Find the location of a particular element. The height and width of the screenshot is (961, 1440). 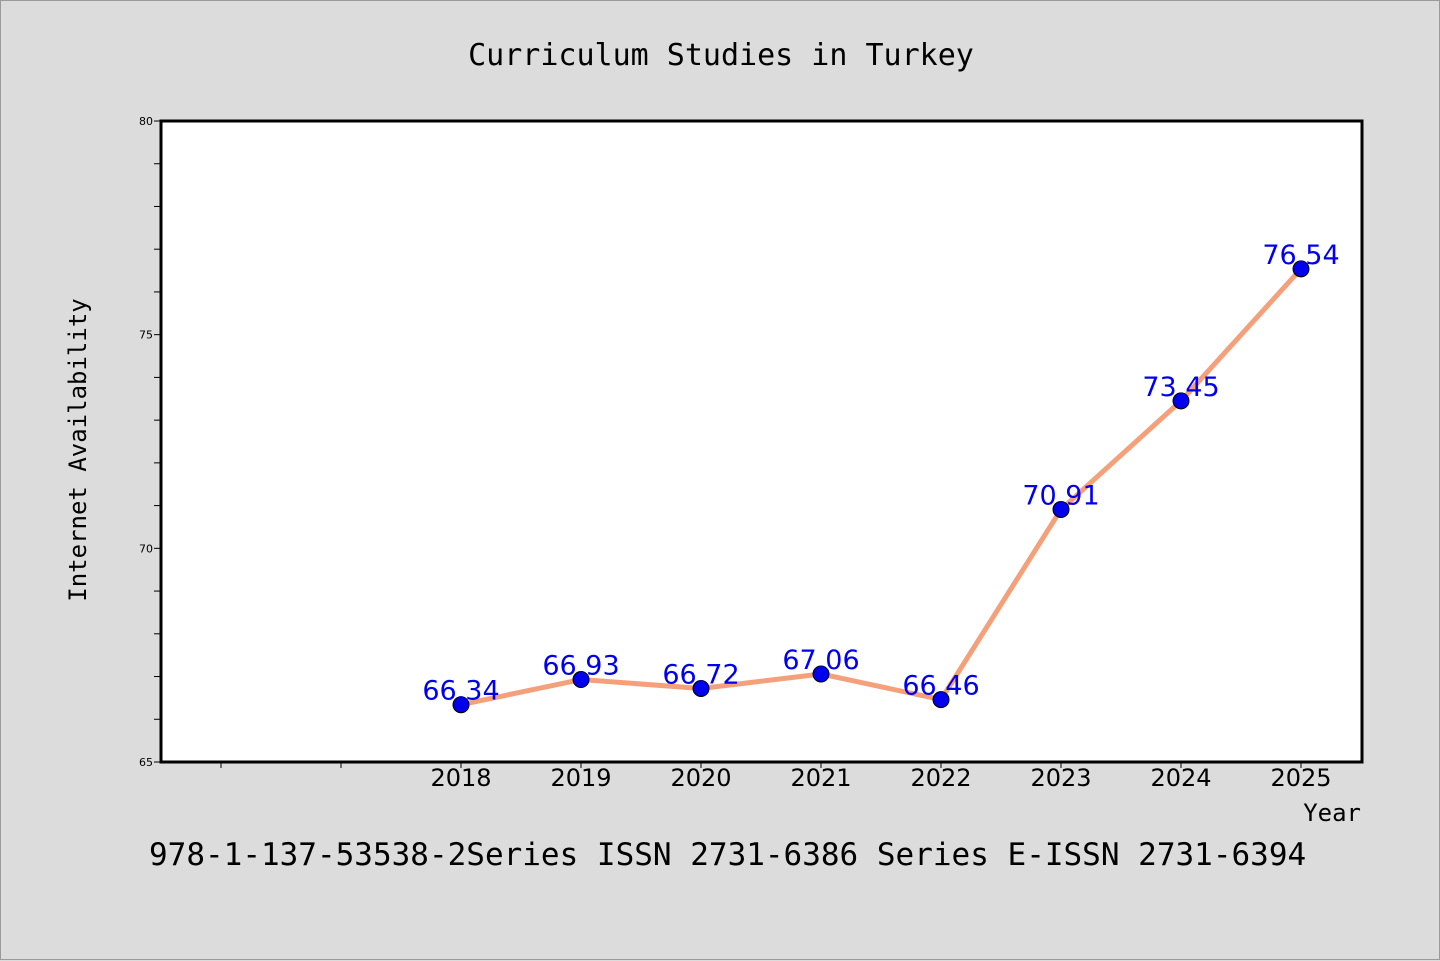

y-axis-label: Internet Availability is located at coordinates (78, 449).